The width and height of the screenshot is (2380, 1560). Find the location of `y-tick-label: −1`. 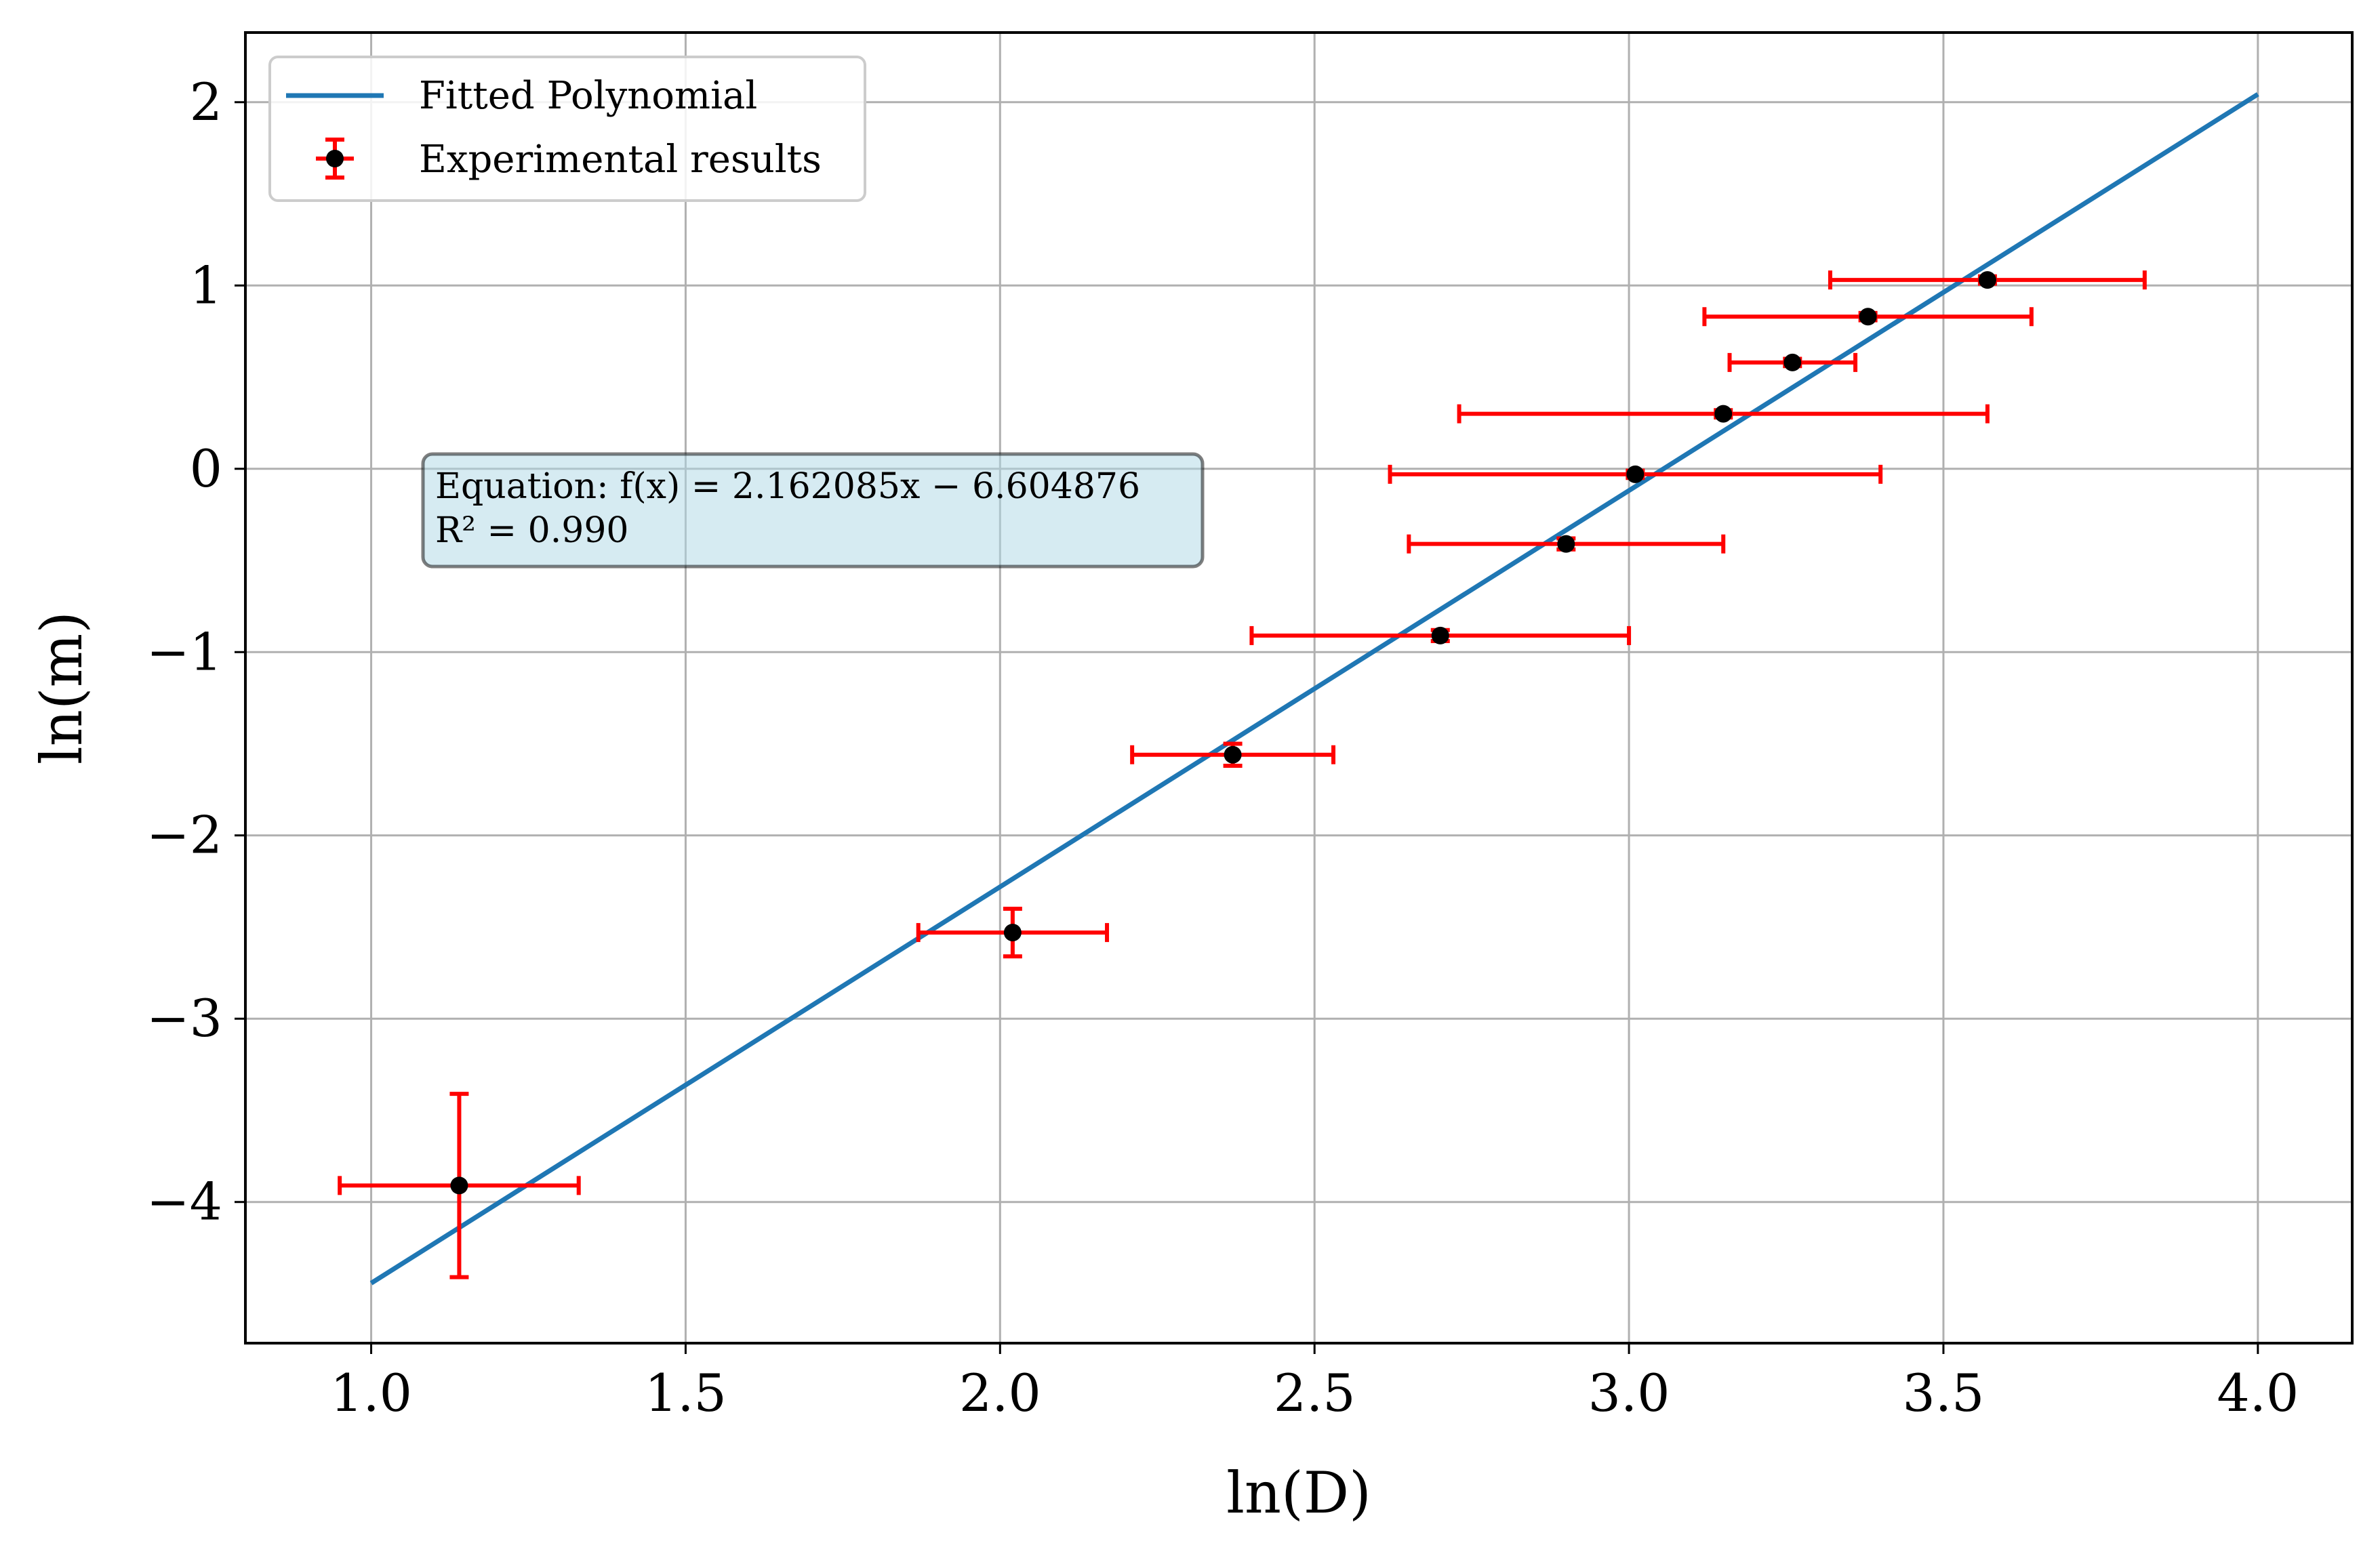

y-tick-label: −1 is located at coordinates (184, 651).